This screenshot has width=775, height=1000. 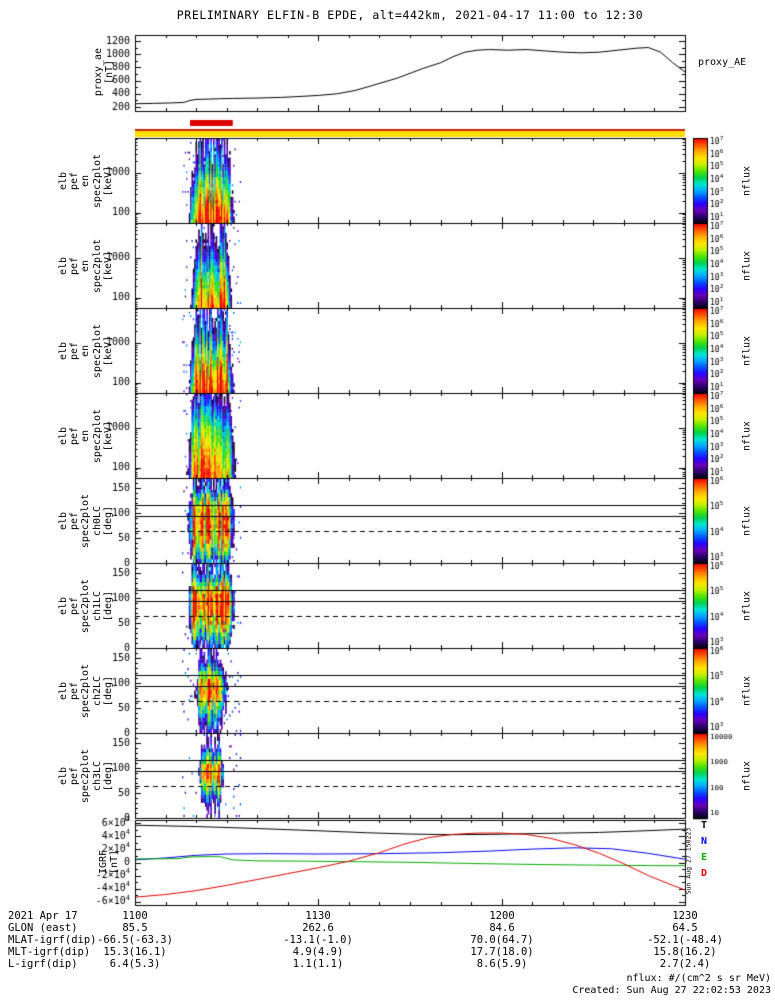 What do you see at coordinates (722, 62) in the screenshot?
I see `proxy-ae-right-label: proxy_AE` at bounding box center [722, 62].